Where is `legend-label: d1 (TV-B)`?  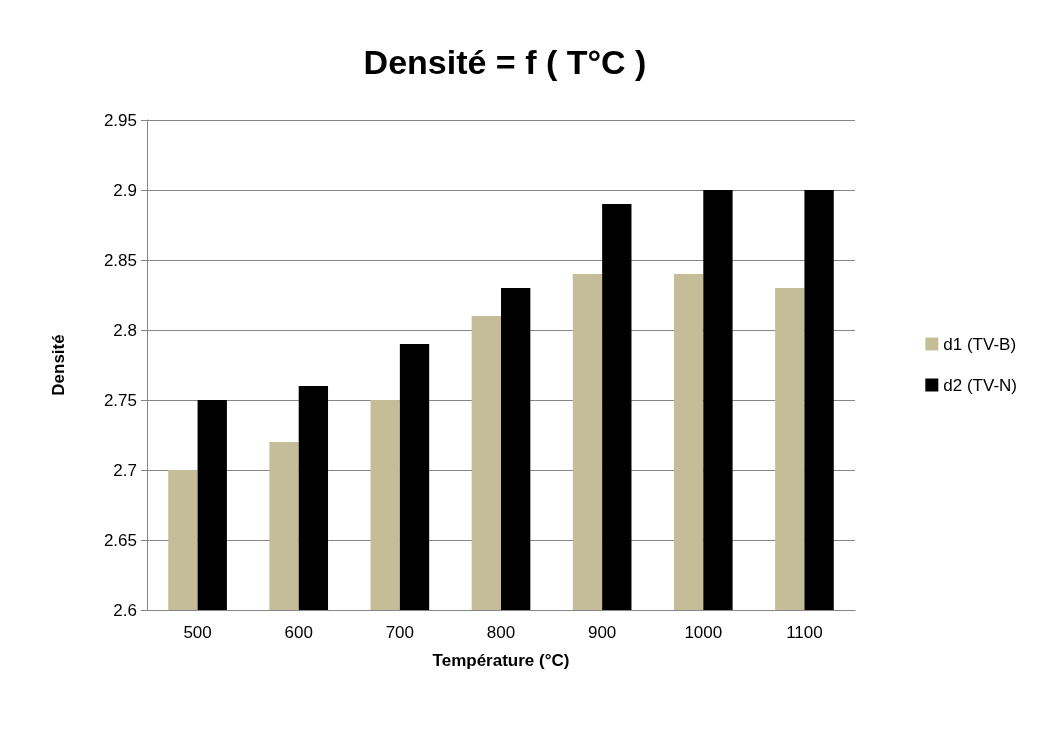 legend-label: d1 (TV-B) is located at coordinates (980, 344).